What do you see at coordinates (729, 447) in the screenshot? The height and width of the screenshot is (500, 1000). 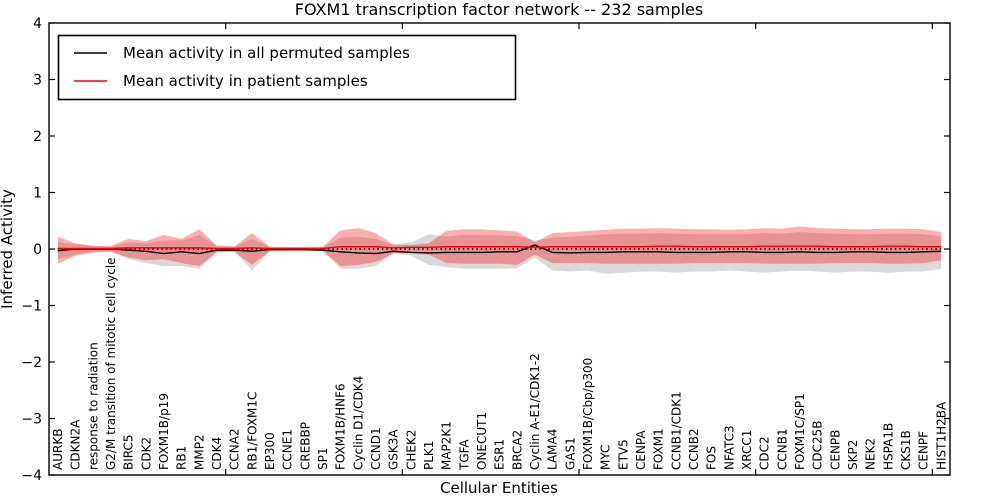 I see `entity-label: NFATC3` at bounding box center [729, 447].